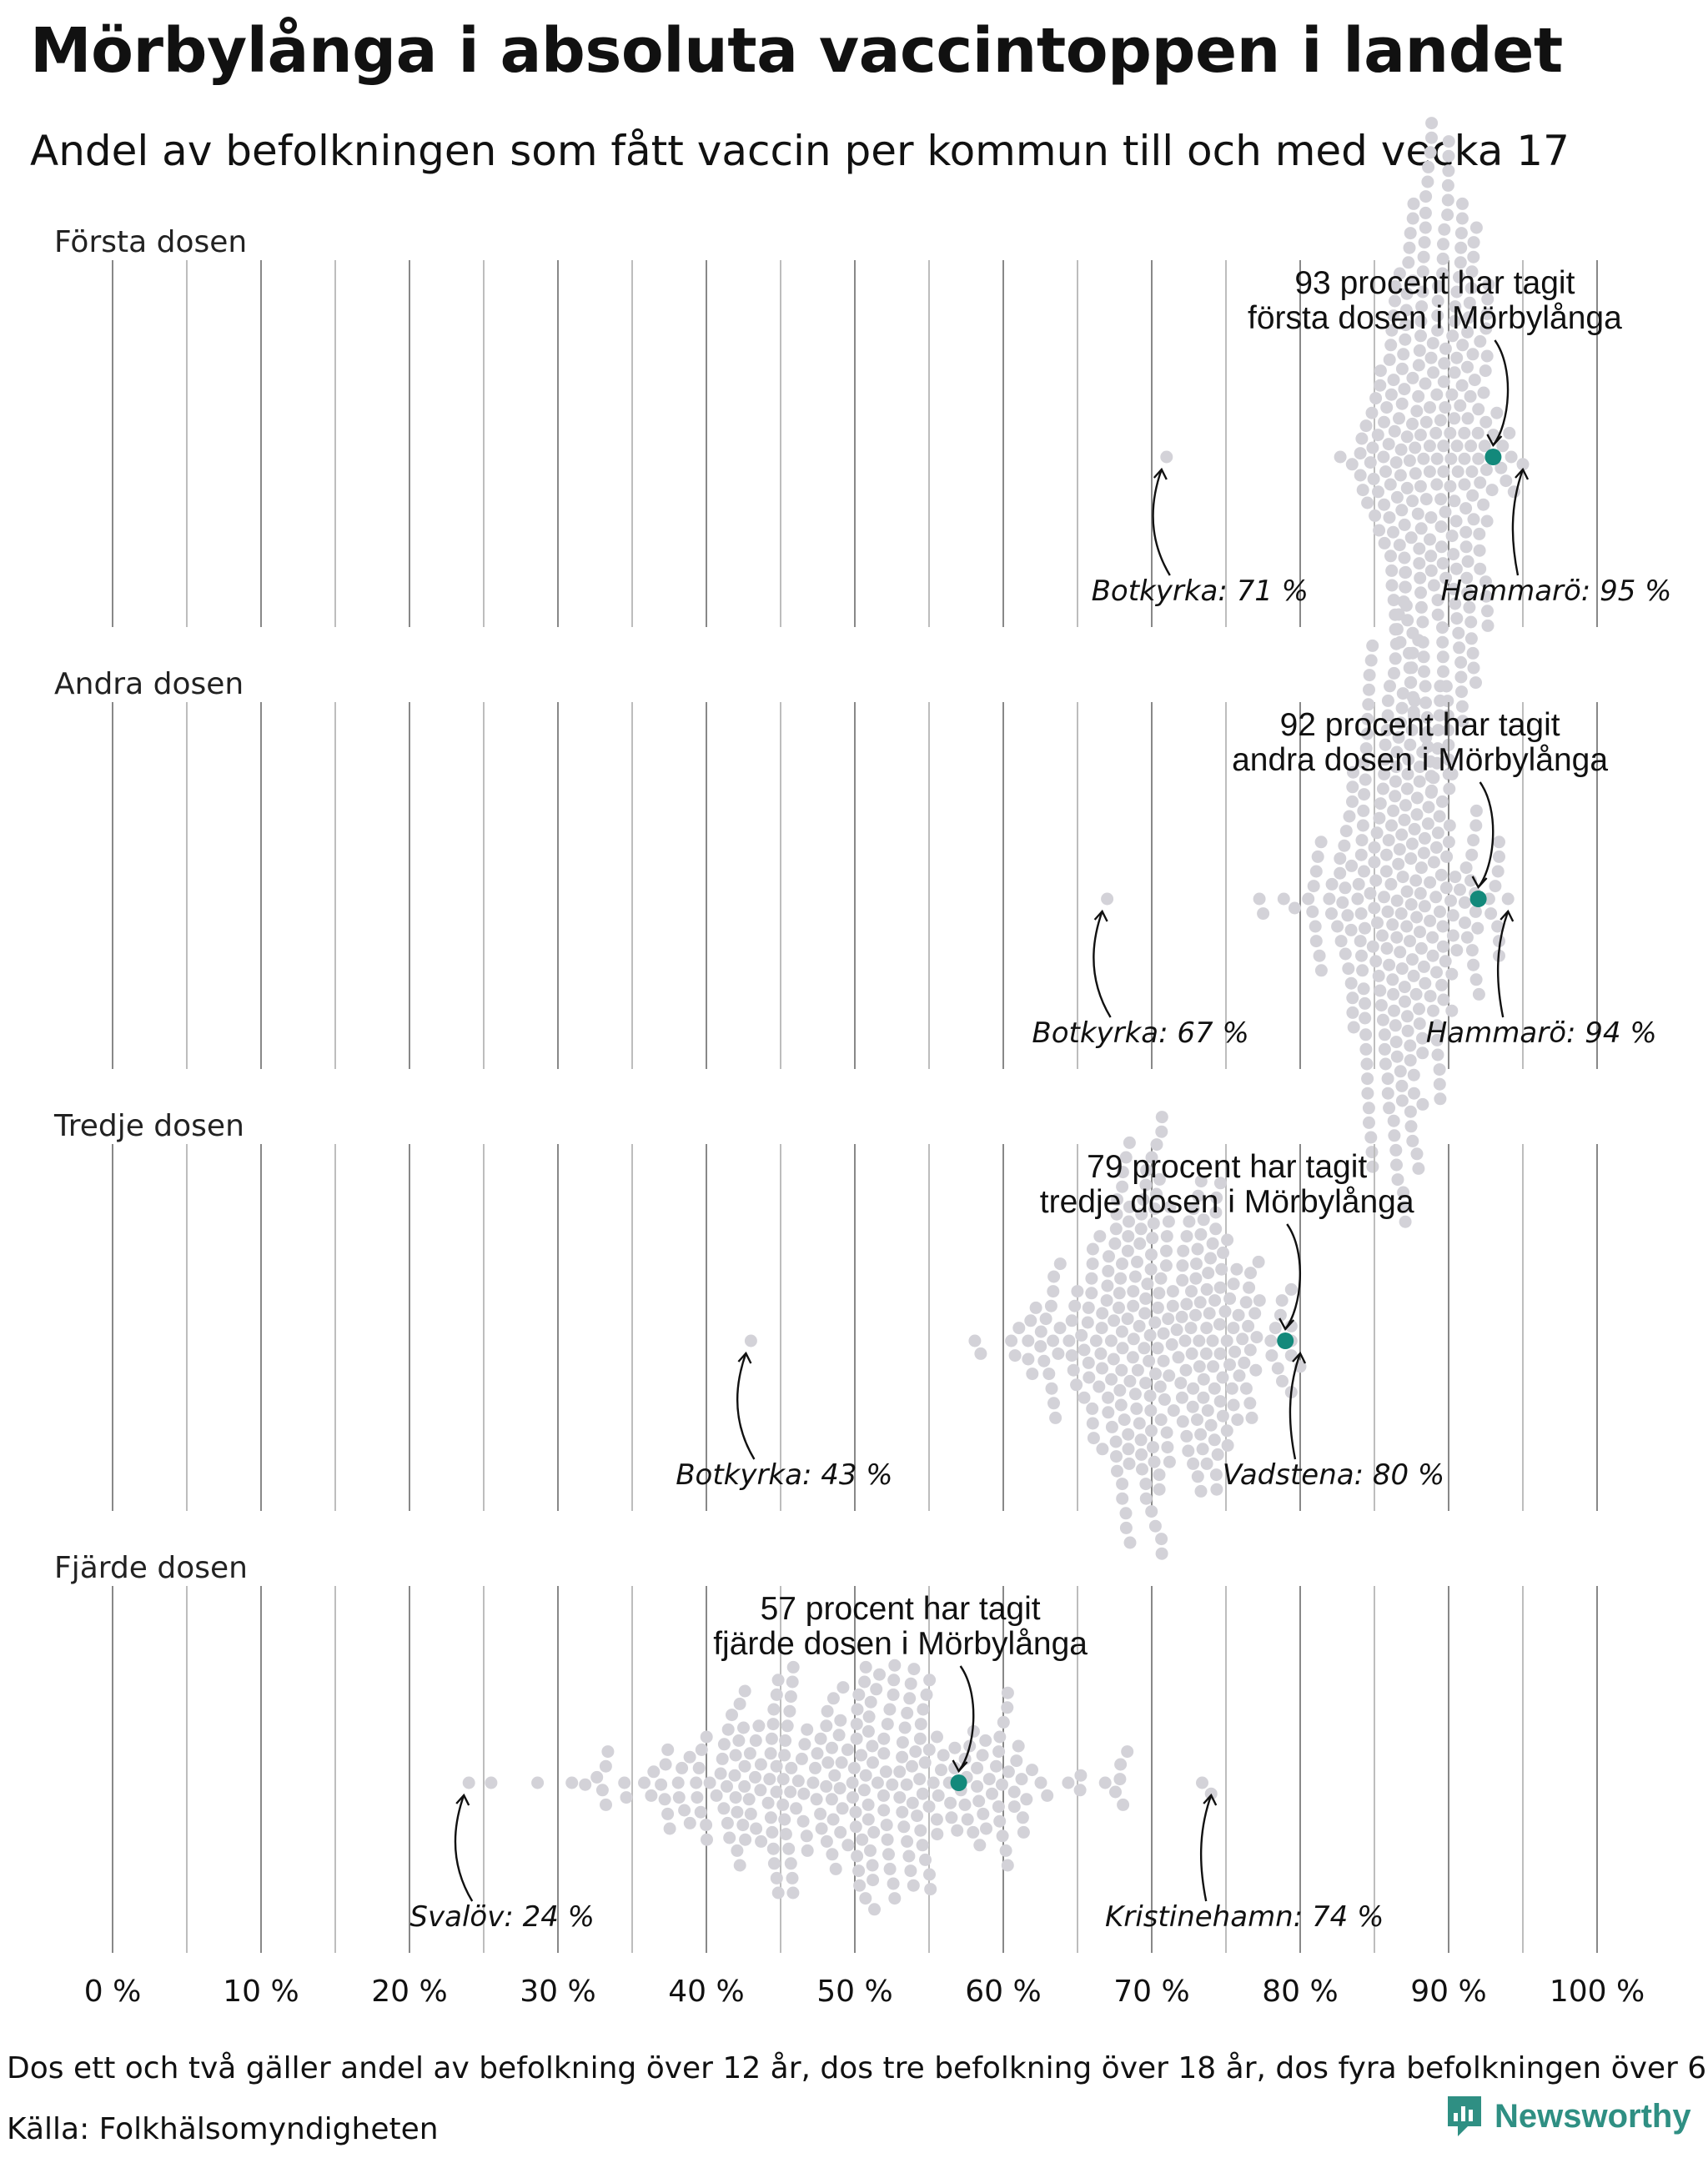 The width and height of the screenshot is (1708, 2168). I want to click on highlight-label: andra dosen i Mörbylånga, so click(1420, 760).